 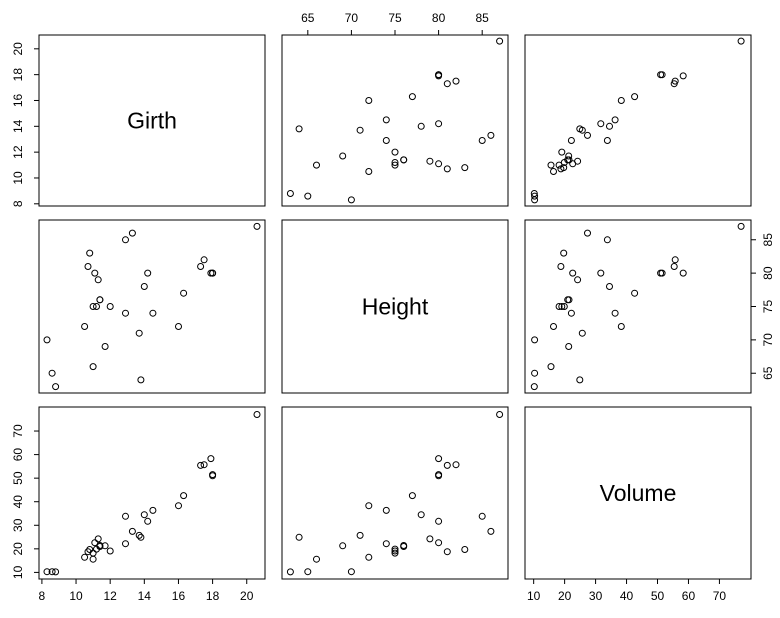 I want to click on diagonal-label-volume: Volume, so click(x=638, y=493).